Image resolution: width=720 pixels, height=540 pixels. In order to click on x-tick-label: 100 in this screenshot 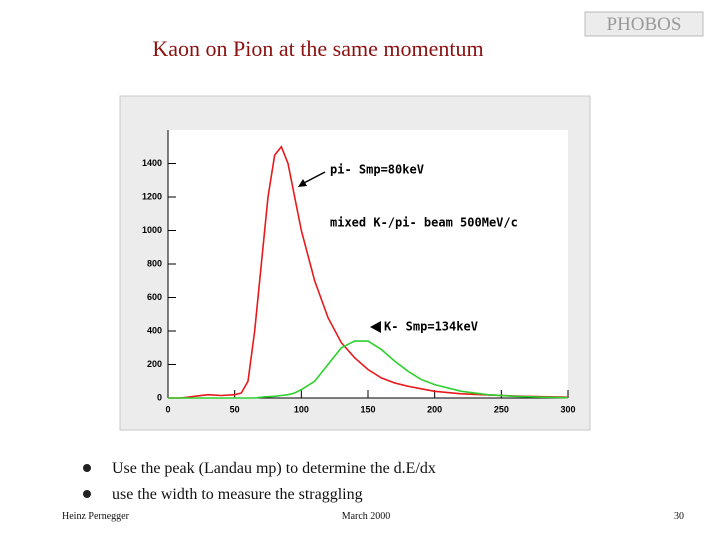, I will do `click(301, 409)`.